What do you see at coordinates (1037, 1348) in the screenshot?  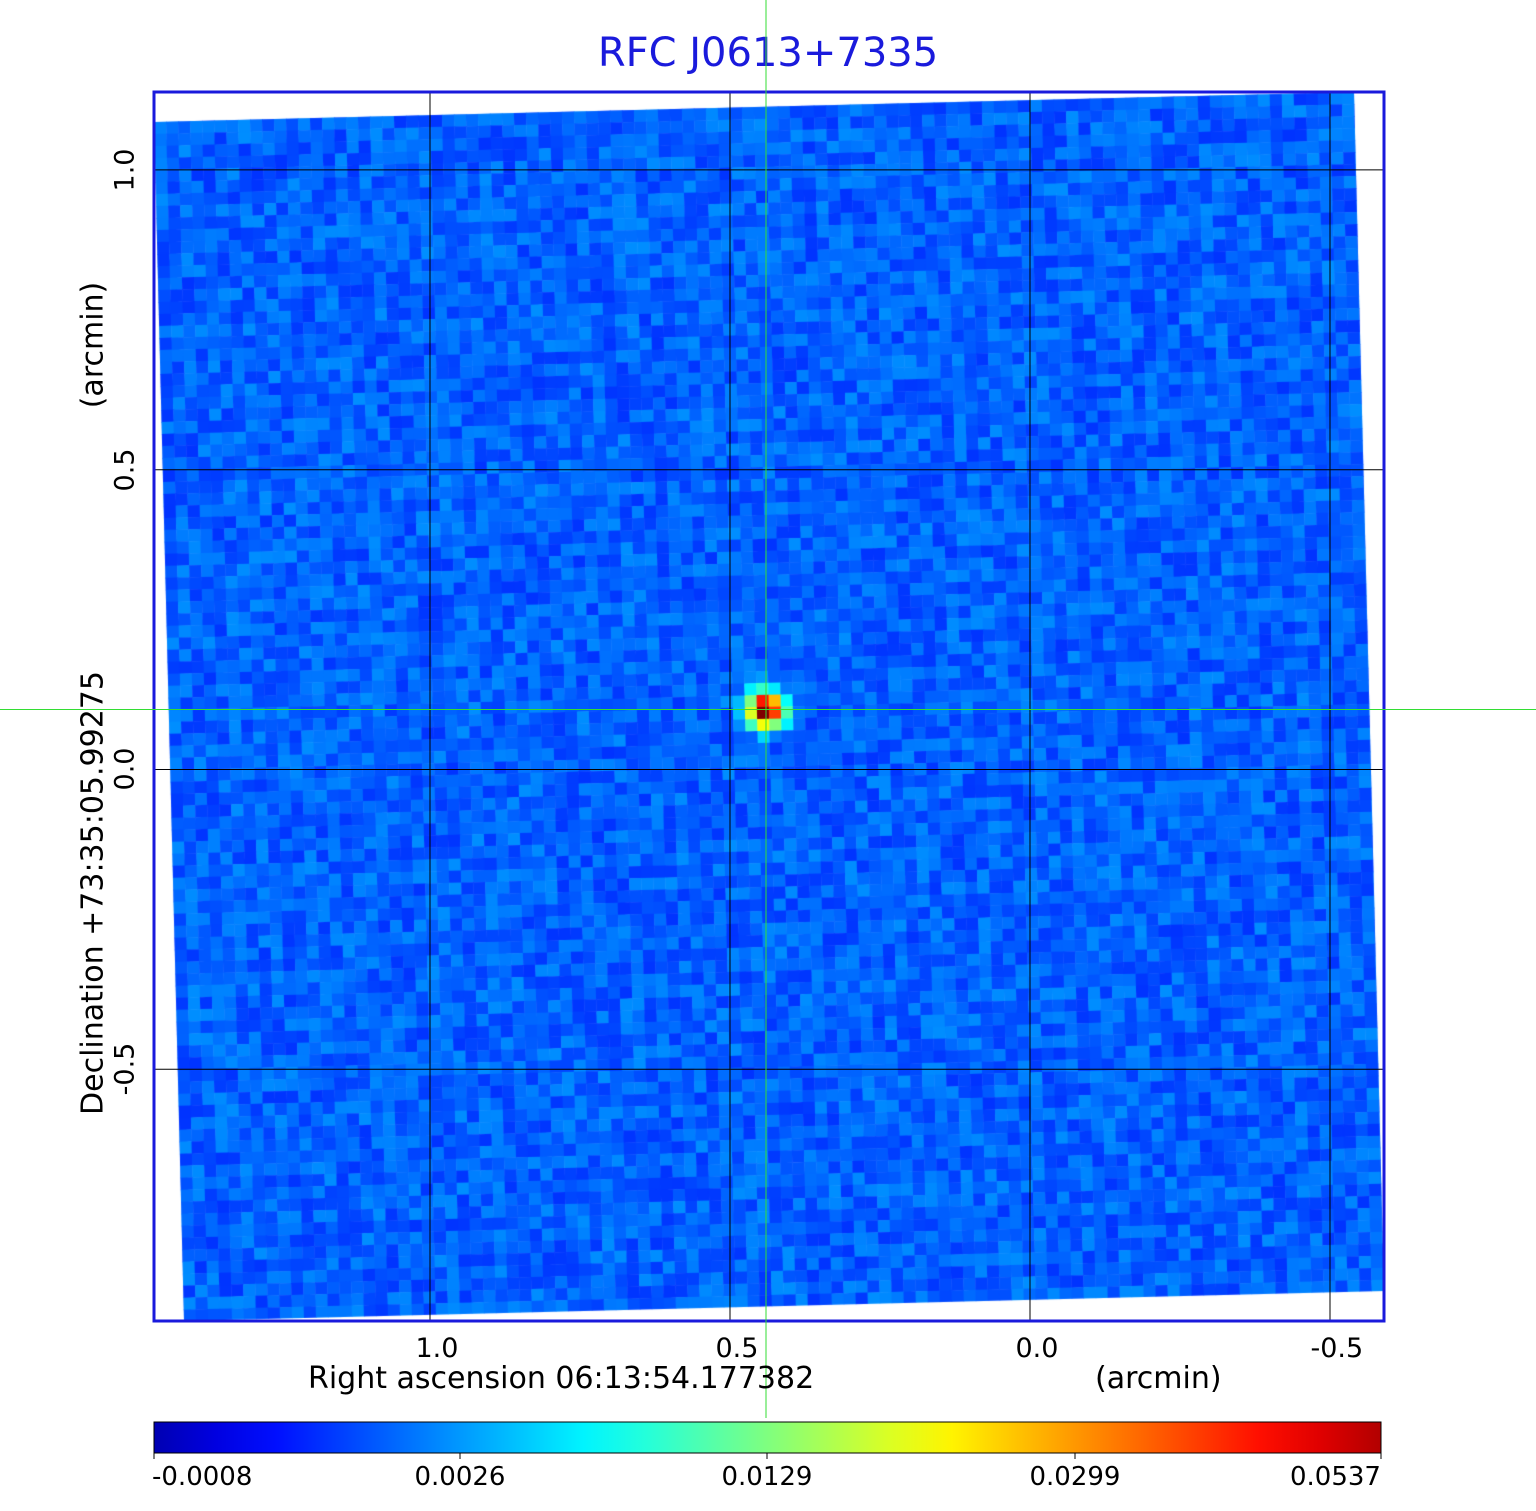 I see `x-tick-label: 0.0` at bounding box center [1037, 1348].